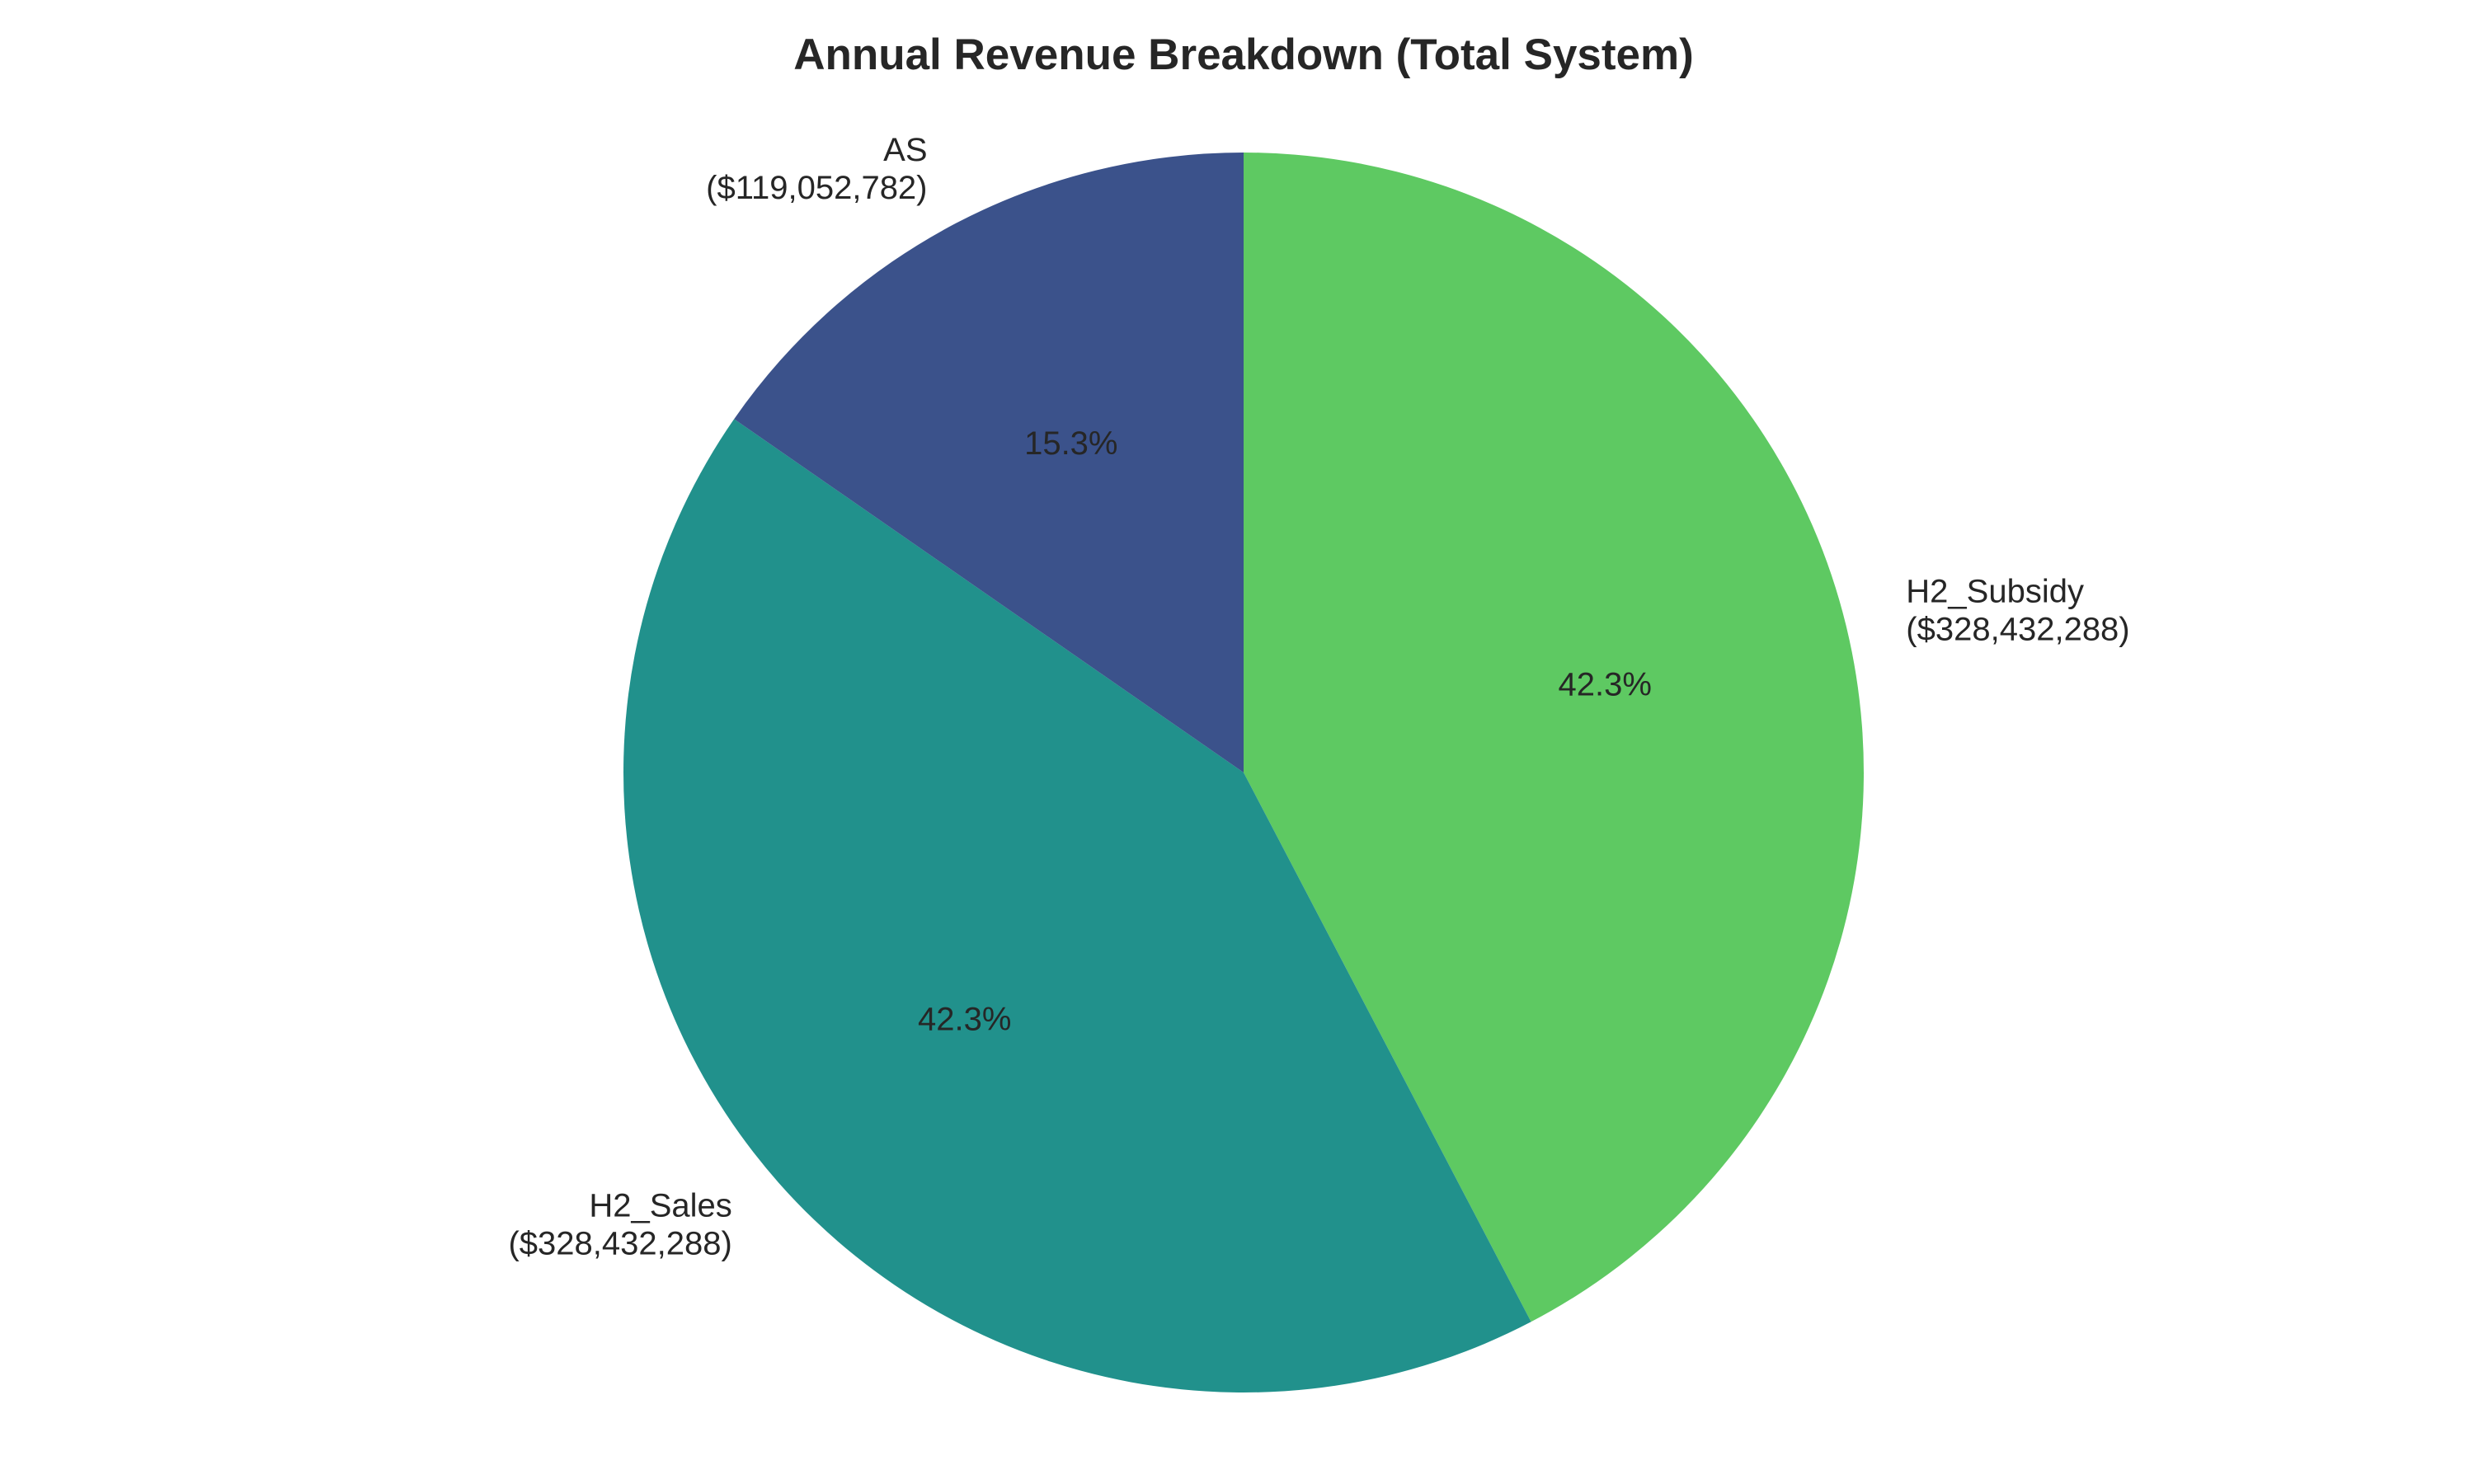 This screenshot has width=2474, height=1484. What do you see at coordinates (619, 1224) in the screenshot?
I see `slice-label-h2-sales: H2_Sales ($328,432,288)` at bounding box center [619, 1224].